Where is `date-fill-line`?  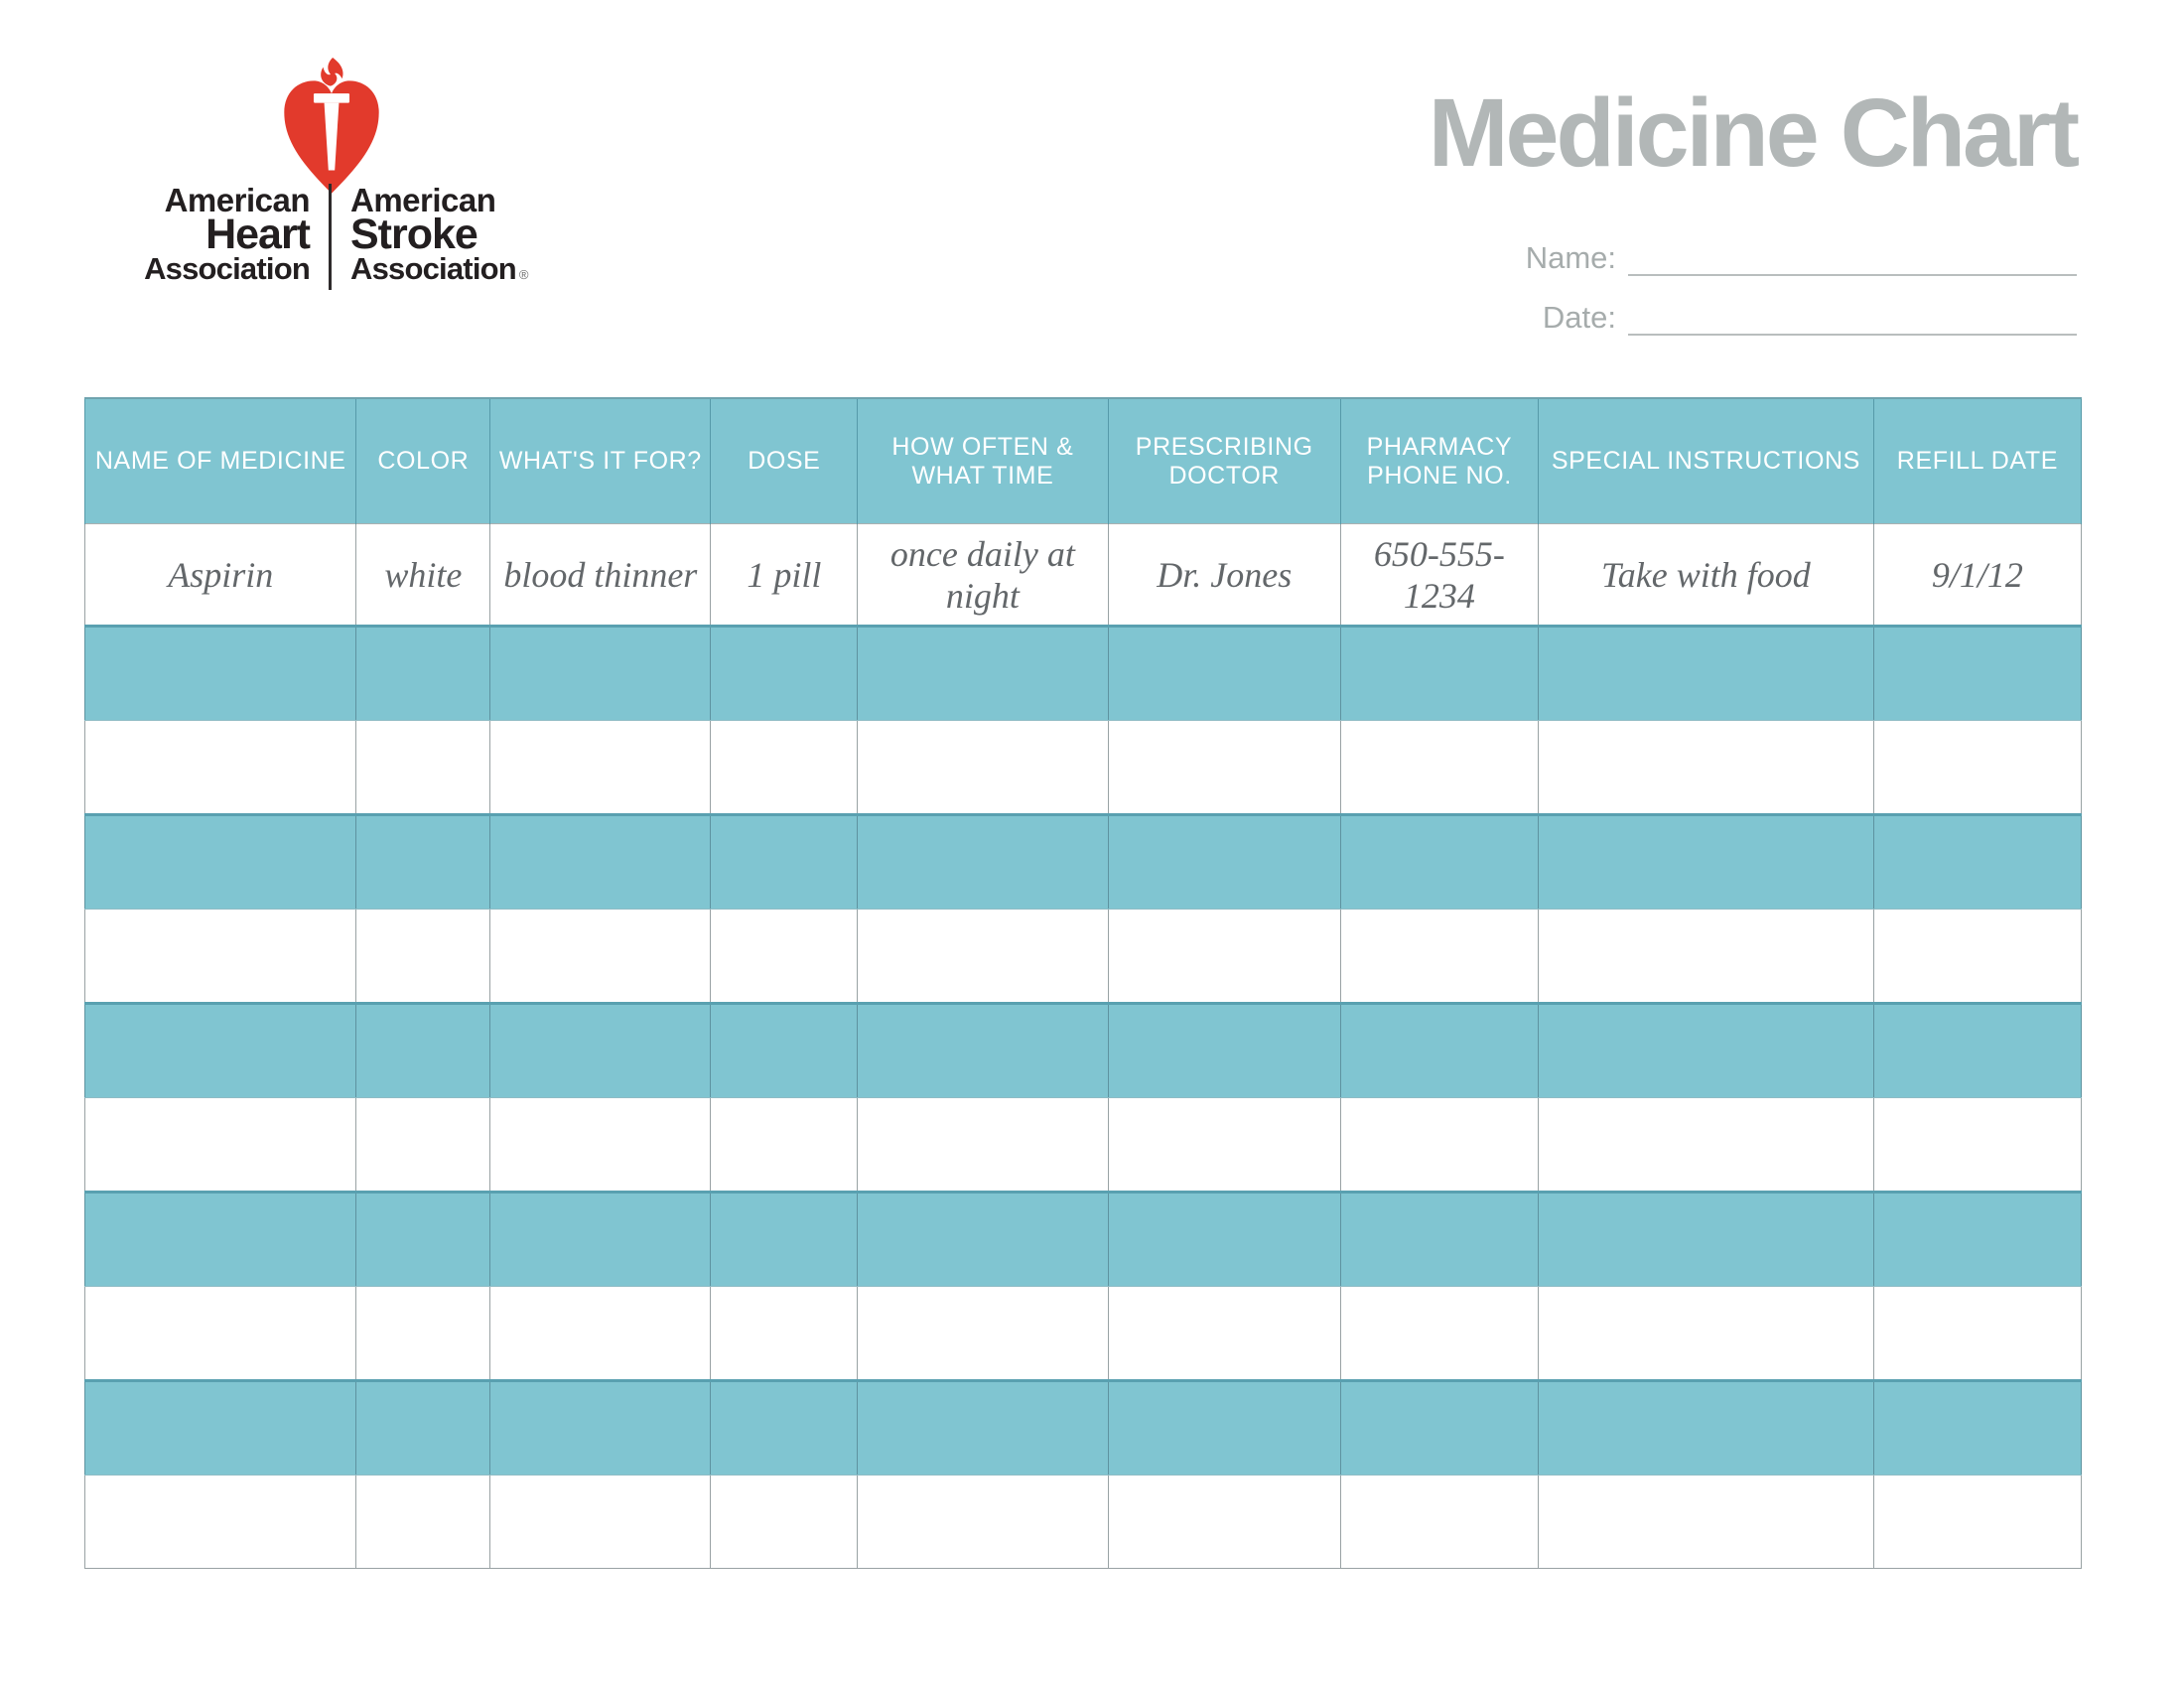 date-fill-line is located at coordinates (1852, 317).